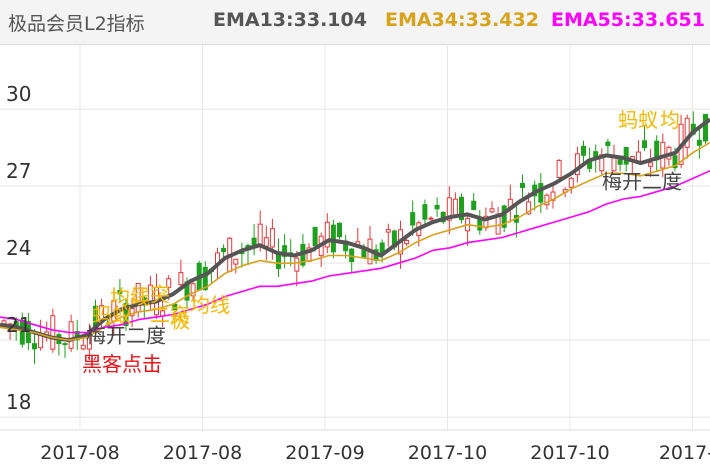 Image resolution: width=710 pixels, height=472 pixels. What do you see at coordinates (290, 20) in the screenshot?
I see `ema13-legend: EMA13:33.104` at bounding box center [290, 20].